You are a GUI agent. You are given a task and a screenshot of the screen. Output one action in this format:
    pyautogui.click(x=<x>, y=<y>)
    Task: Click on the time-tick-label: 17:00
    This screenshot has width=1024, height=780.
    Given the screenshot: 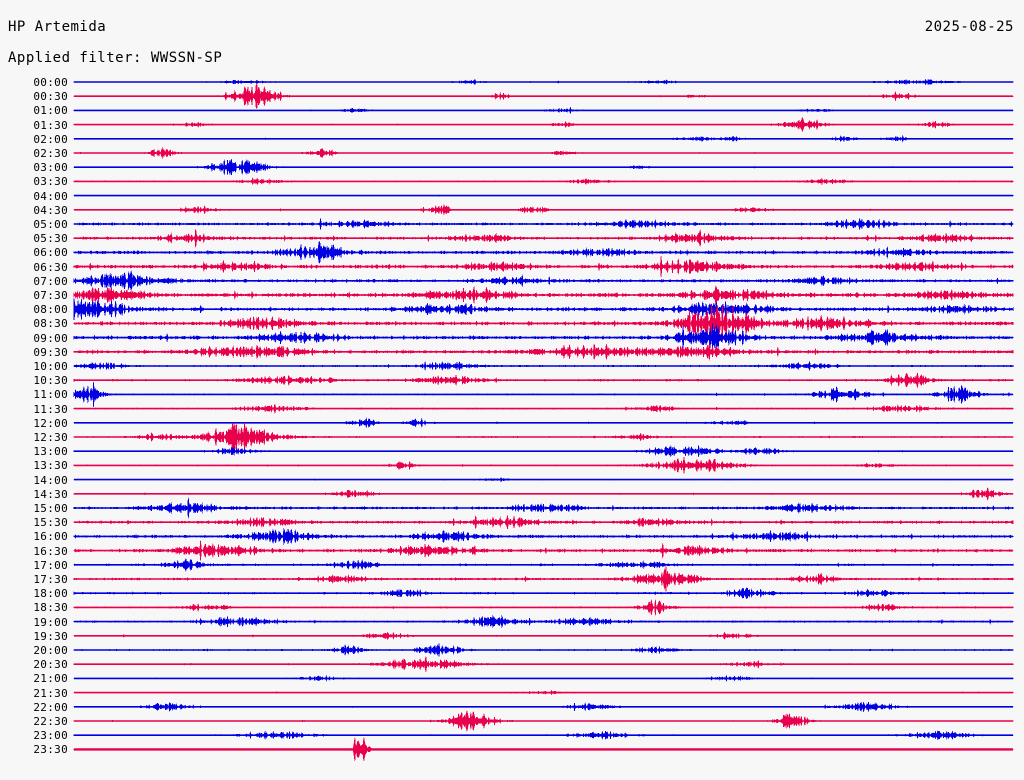 What is the action you would take?
    pyautogui.click(x=50, y=565)
    